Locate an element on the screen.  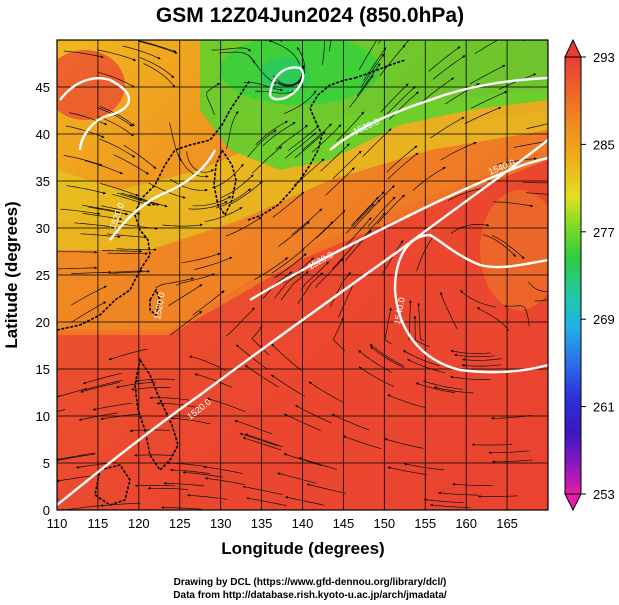
x-tick-label: 110 is located at coordinates (57, 523).